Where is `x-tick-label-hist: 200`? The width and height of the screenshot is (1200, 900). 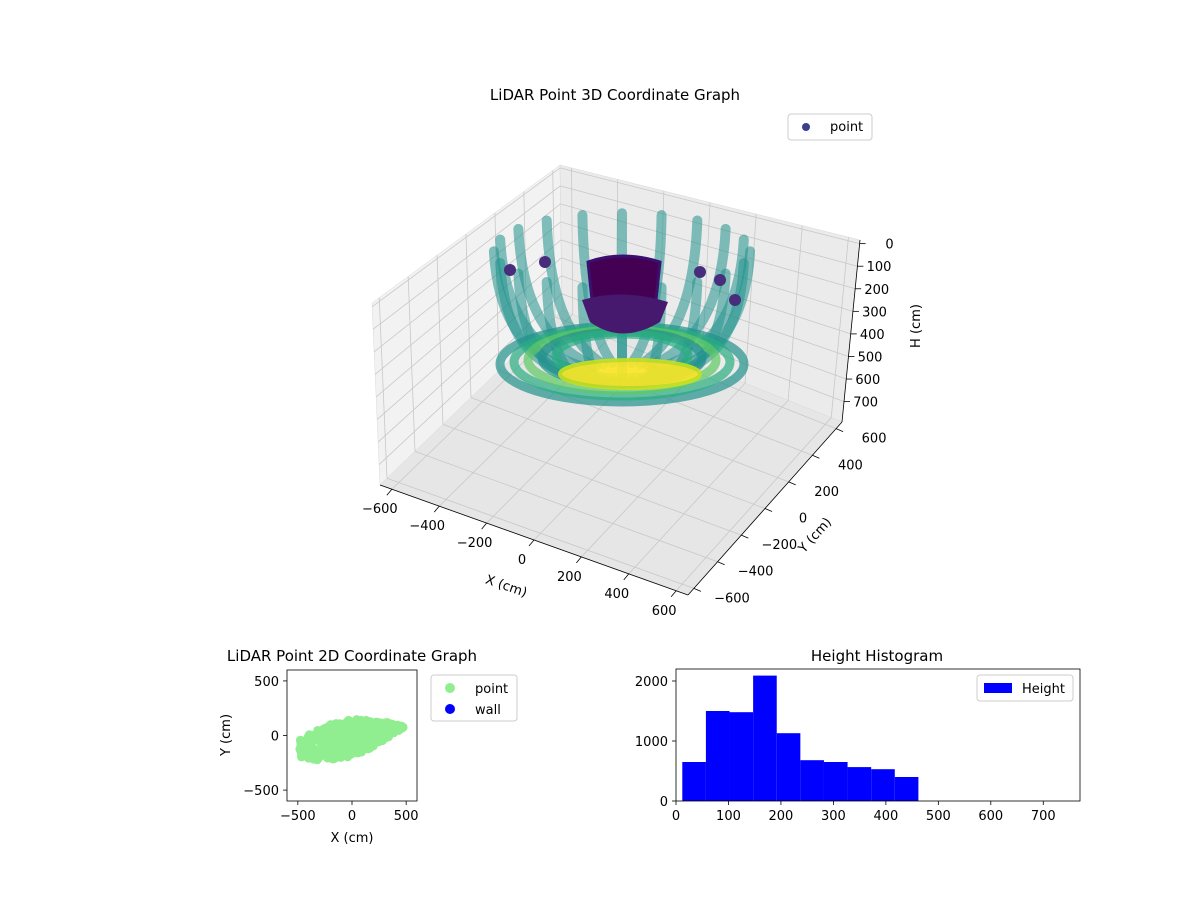 x-tick-label-hist: 200 is located at coordinates (781, 816).